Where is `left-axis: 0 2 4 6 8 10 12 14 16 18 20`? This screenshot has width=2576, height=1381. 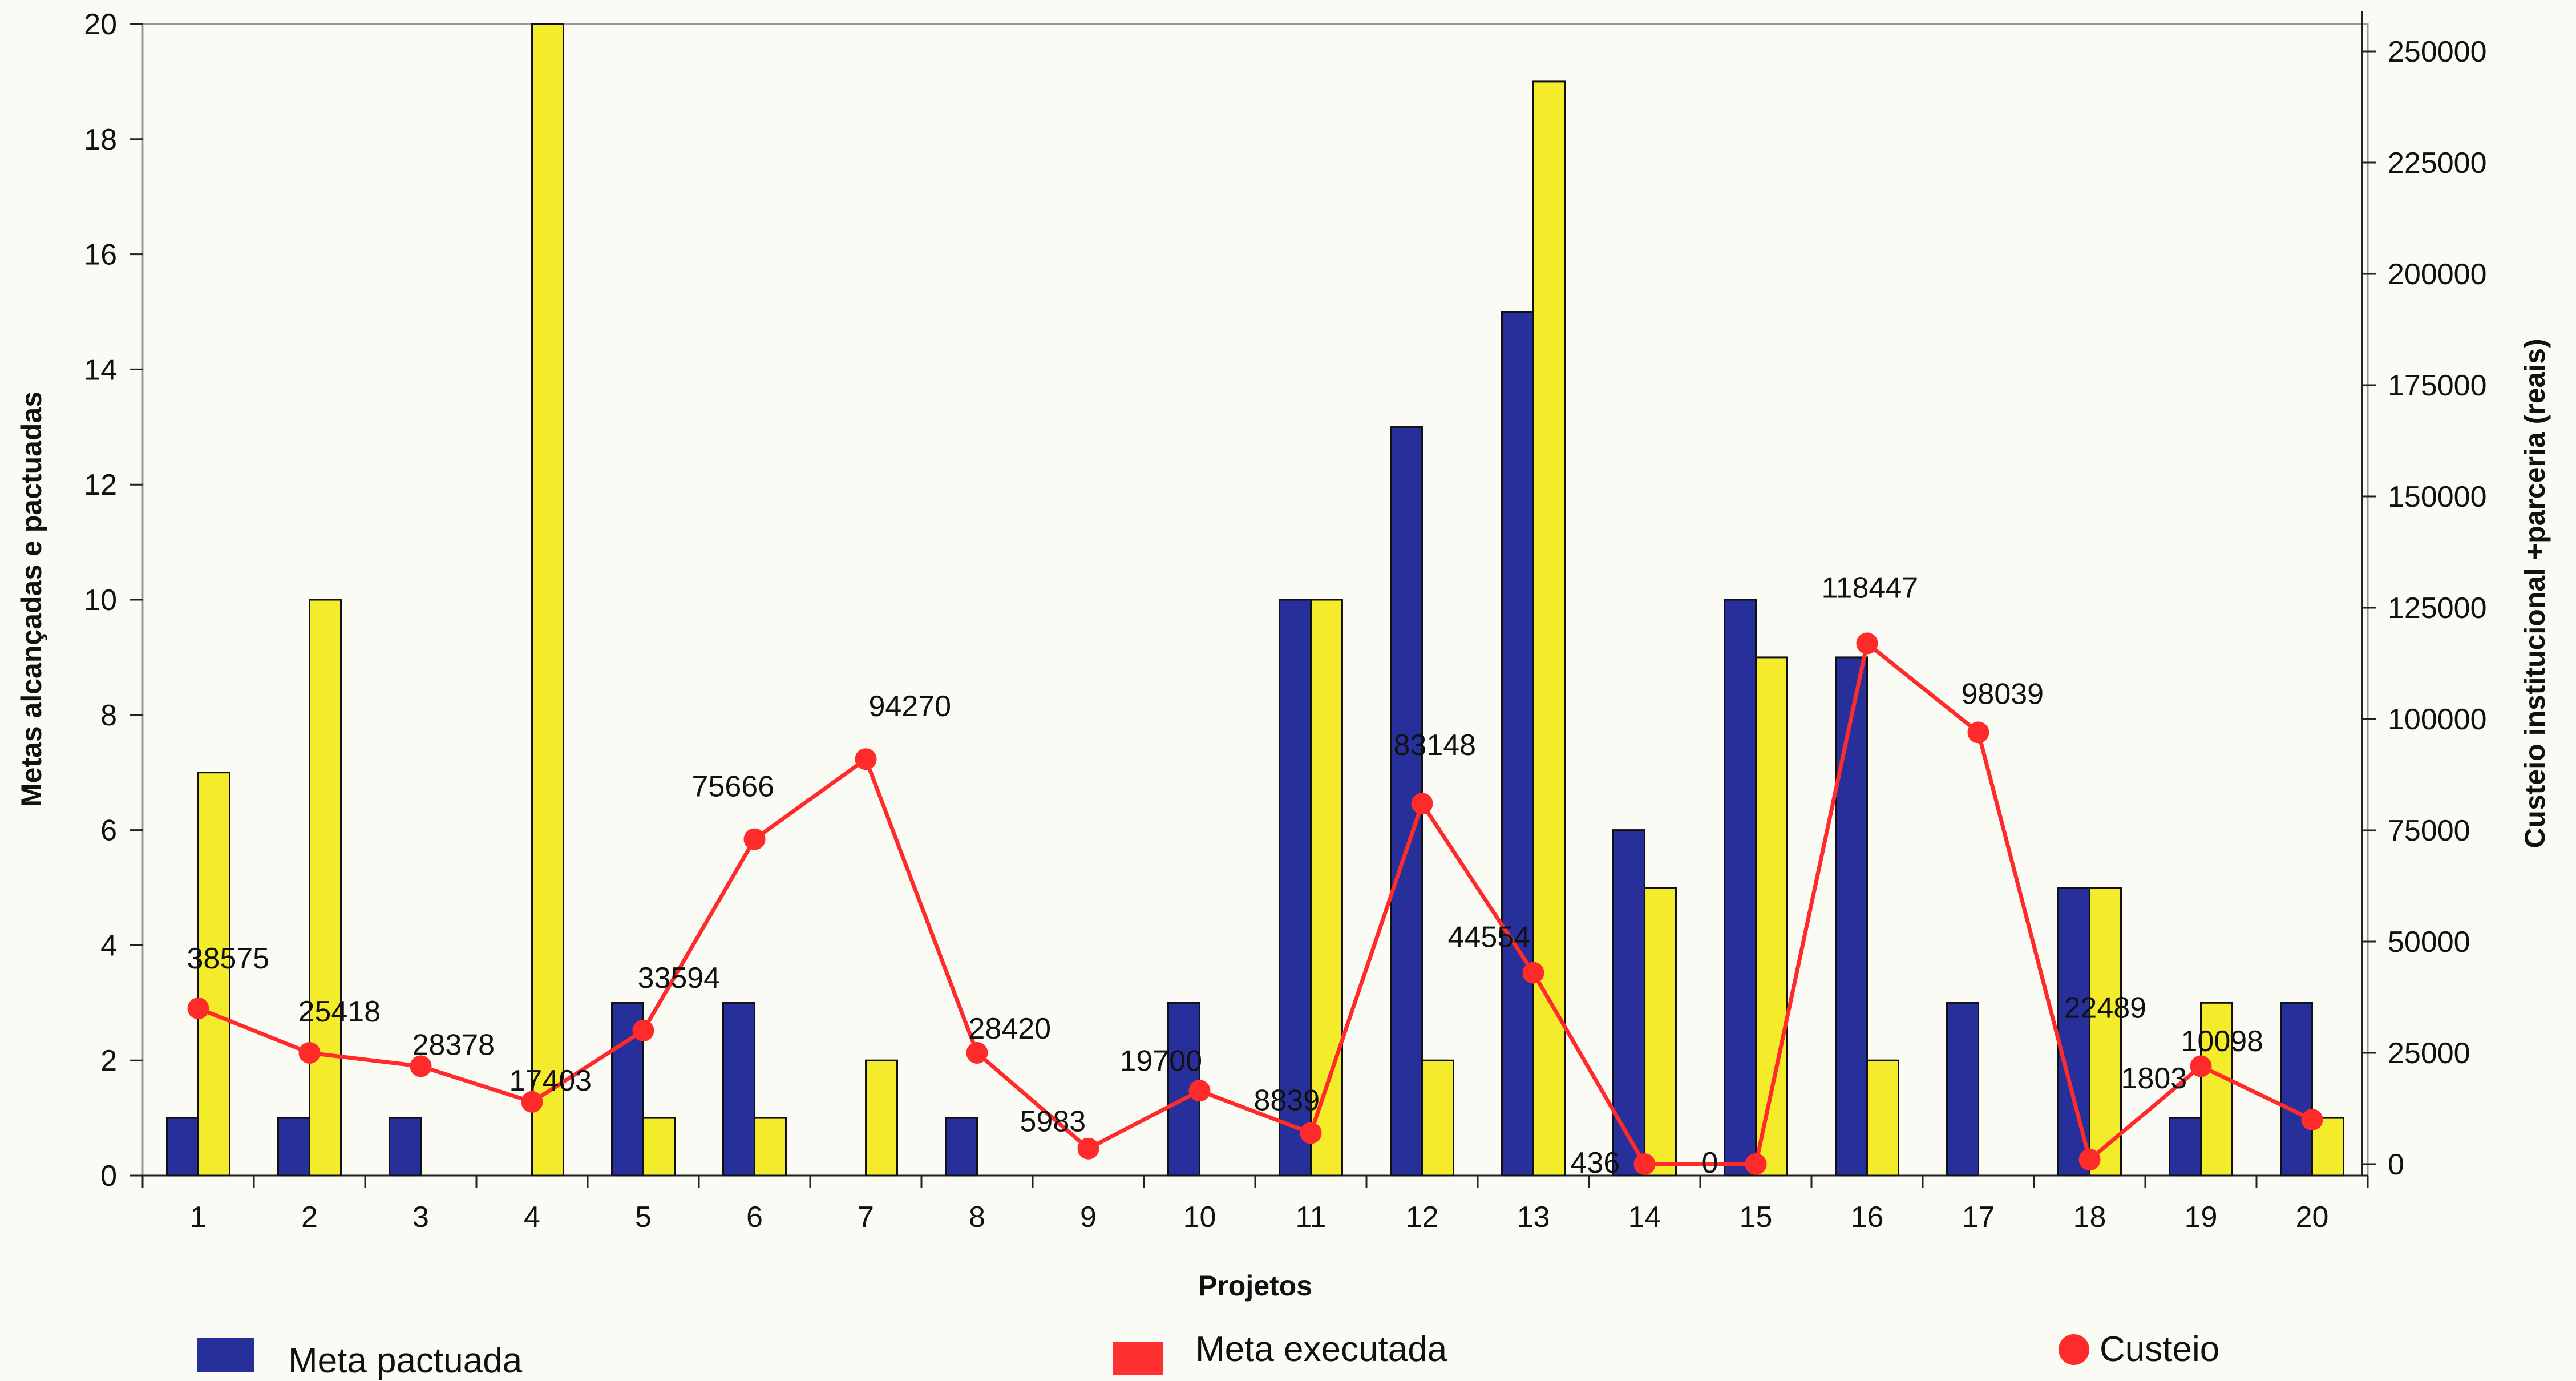 left-axis: 0 2 4 6 8 10 12 14 16 18 20 is located at coordinates (114, 600).